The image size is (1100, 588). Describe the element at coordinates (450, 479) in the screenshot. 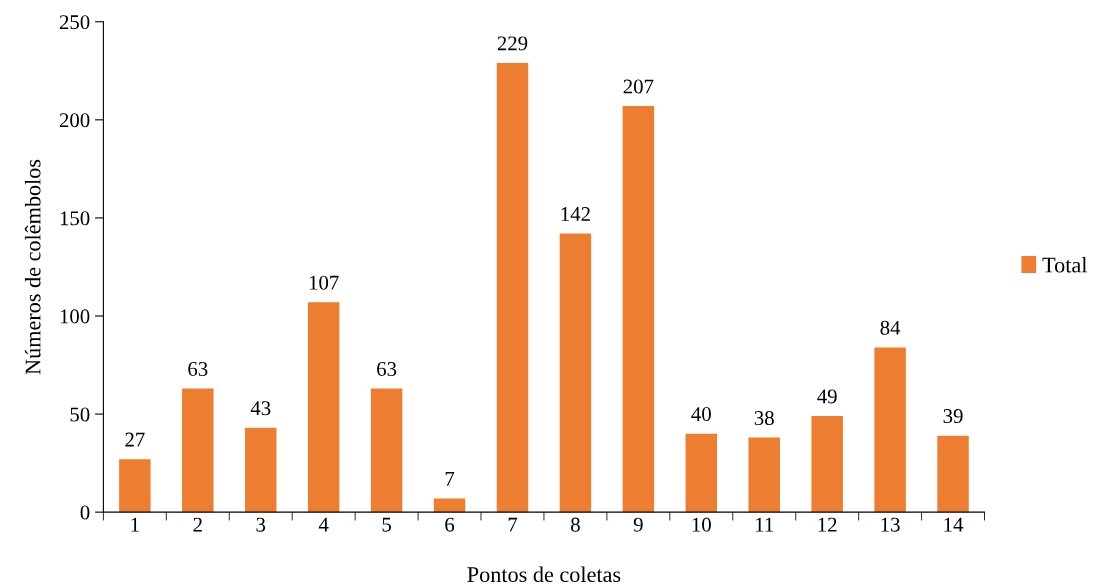

I see `data-label: 7` at that location.